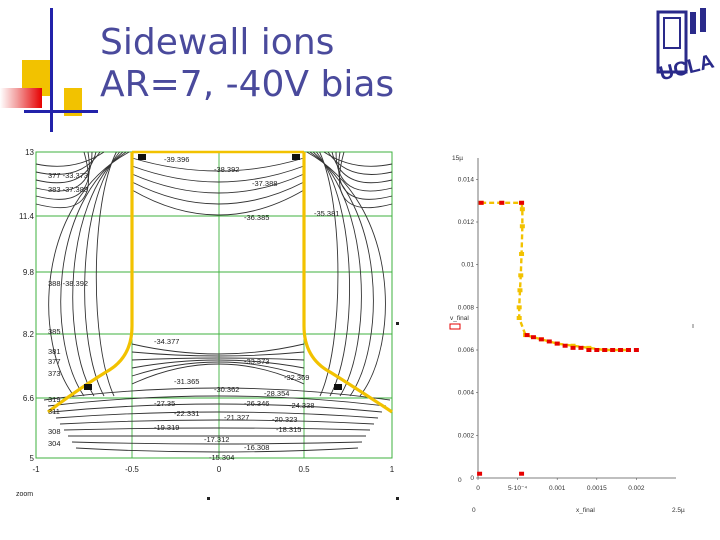 This screenshot has width=720, height=540. I want to click on x-tick-label: 5·10⁻⁴, so click(517, 488).